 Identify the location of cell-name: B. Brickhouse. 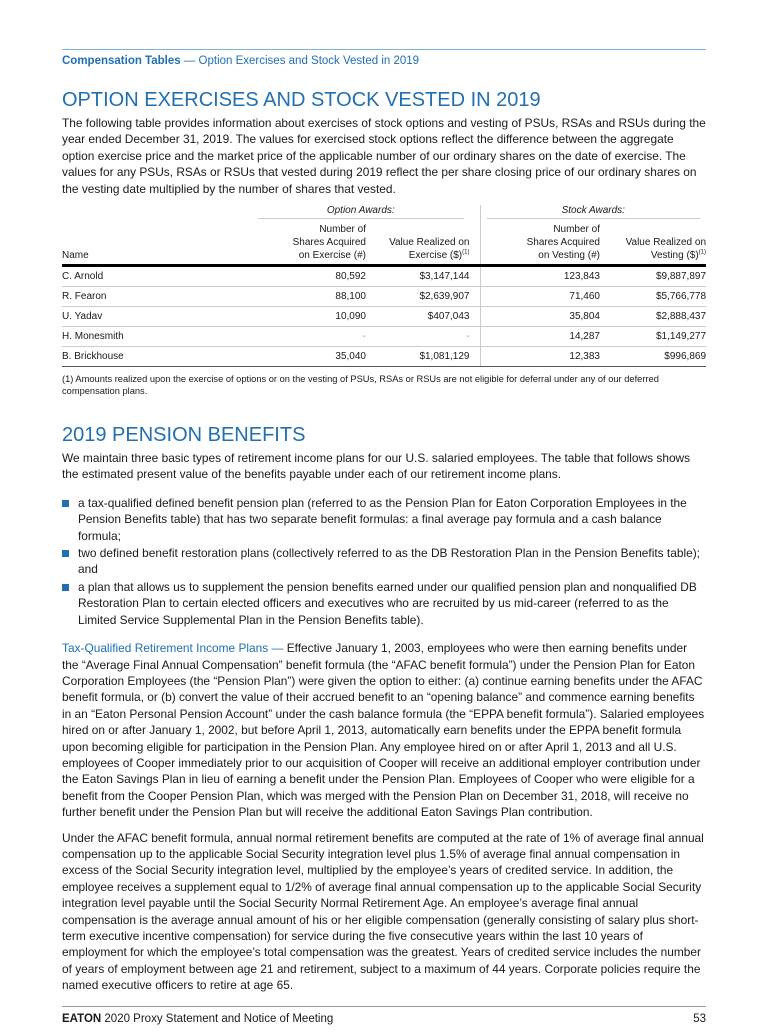
(157, 357).